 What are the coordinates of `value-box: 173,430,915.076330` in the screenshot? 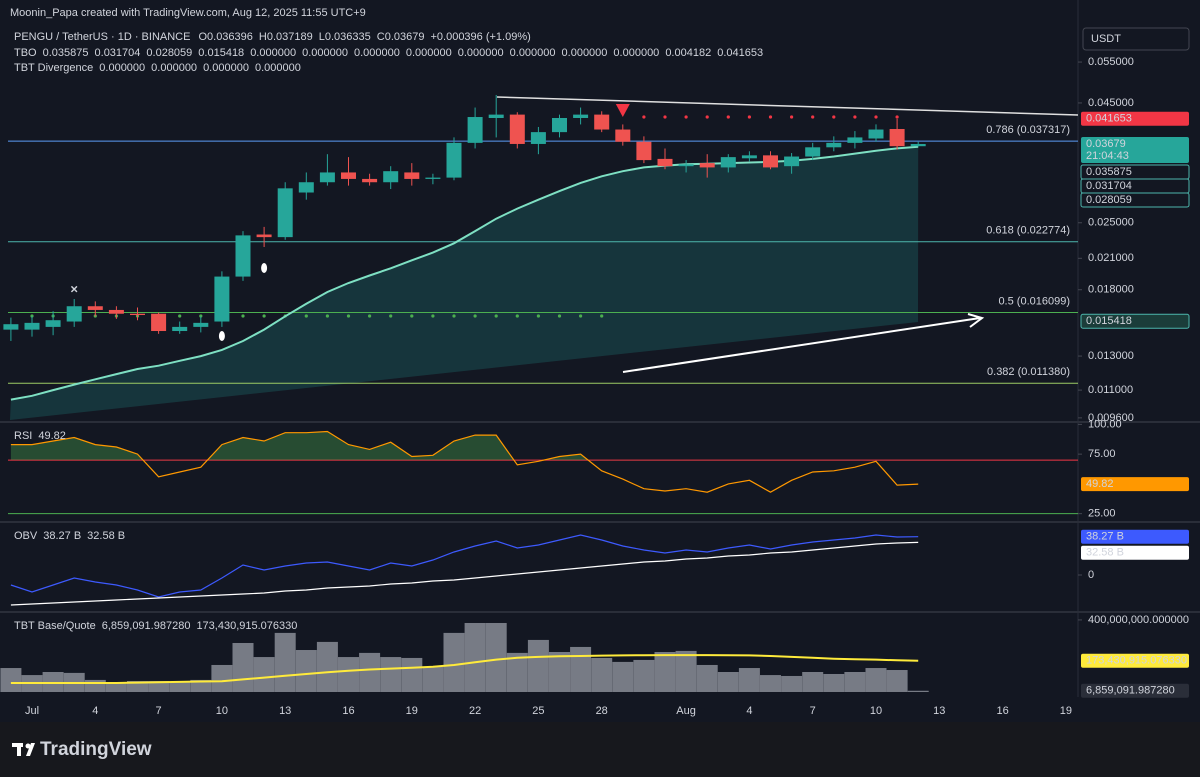 It's located at (1136, 661).